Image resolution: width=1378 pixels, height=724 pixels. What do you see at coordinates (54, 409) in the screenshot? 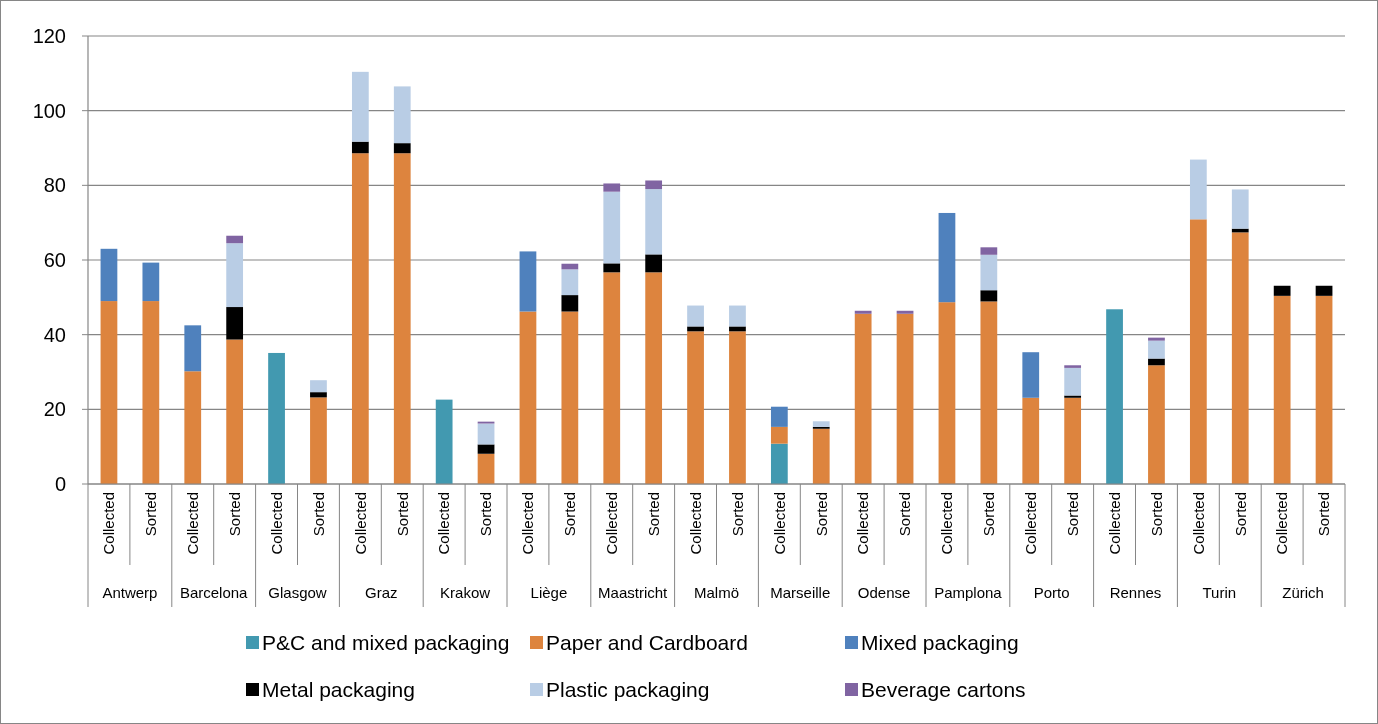
I see `y-tick-label: 20` at bounding box center [54, 409].